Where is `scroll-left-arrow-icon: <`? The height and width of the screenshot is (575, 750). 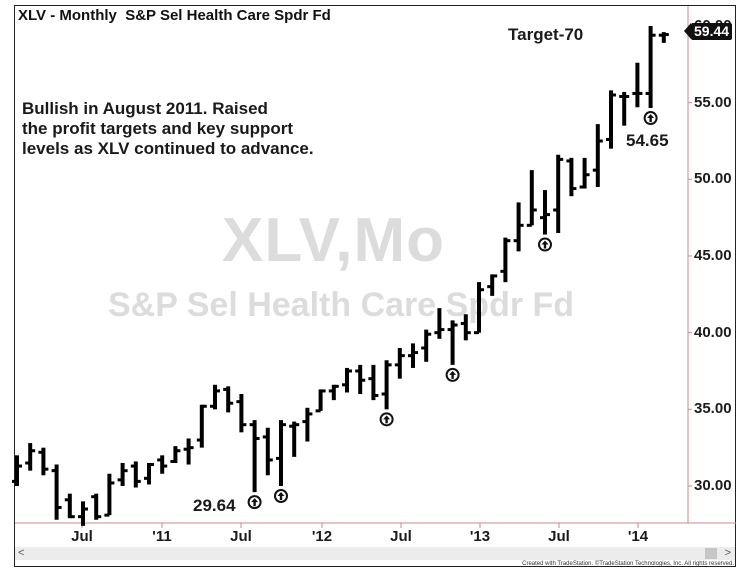 scroll-left-arrow-icon: < is located at coordinates (21, 553).